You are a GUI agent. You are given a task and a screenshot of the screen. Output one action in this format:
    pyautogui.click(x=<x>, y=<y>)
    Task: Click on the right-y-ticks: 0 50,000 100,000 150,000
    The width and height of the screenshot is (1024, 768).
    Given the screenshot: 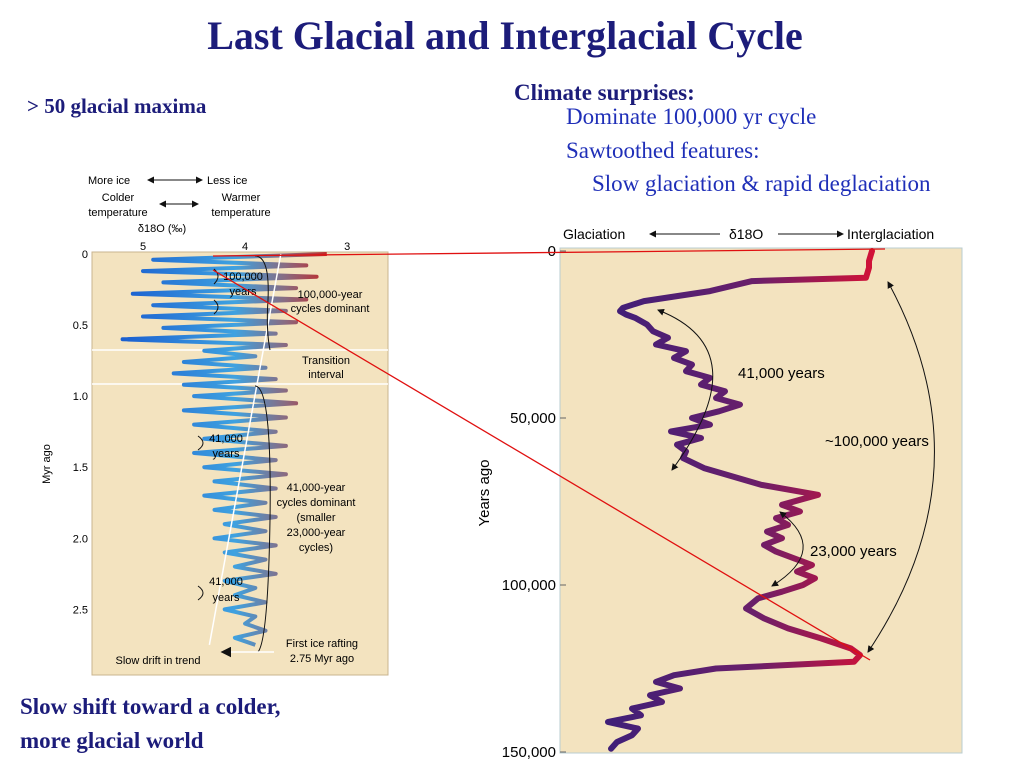 What is the action you would take?
    pyautogui.click(x=534, y=502)
    